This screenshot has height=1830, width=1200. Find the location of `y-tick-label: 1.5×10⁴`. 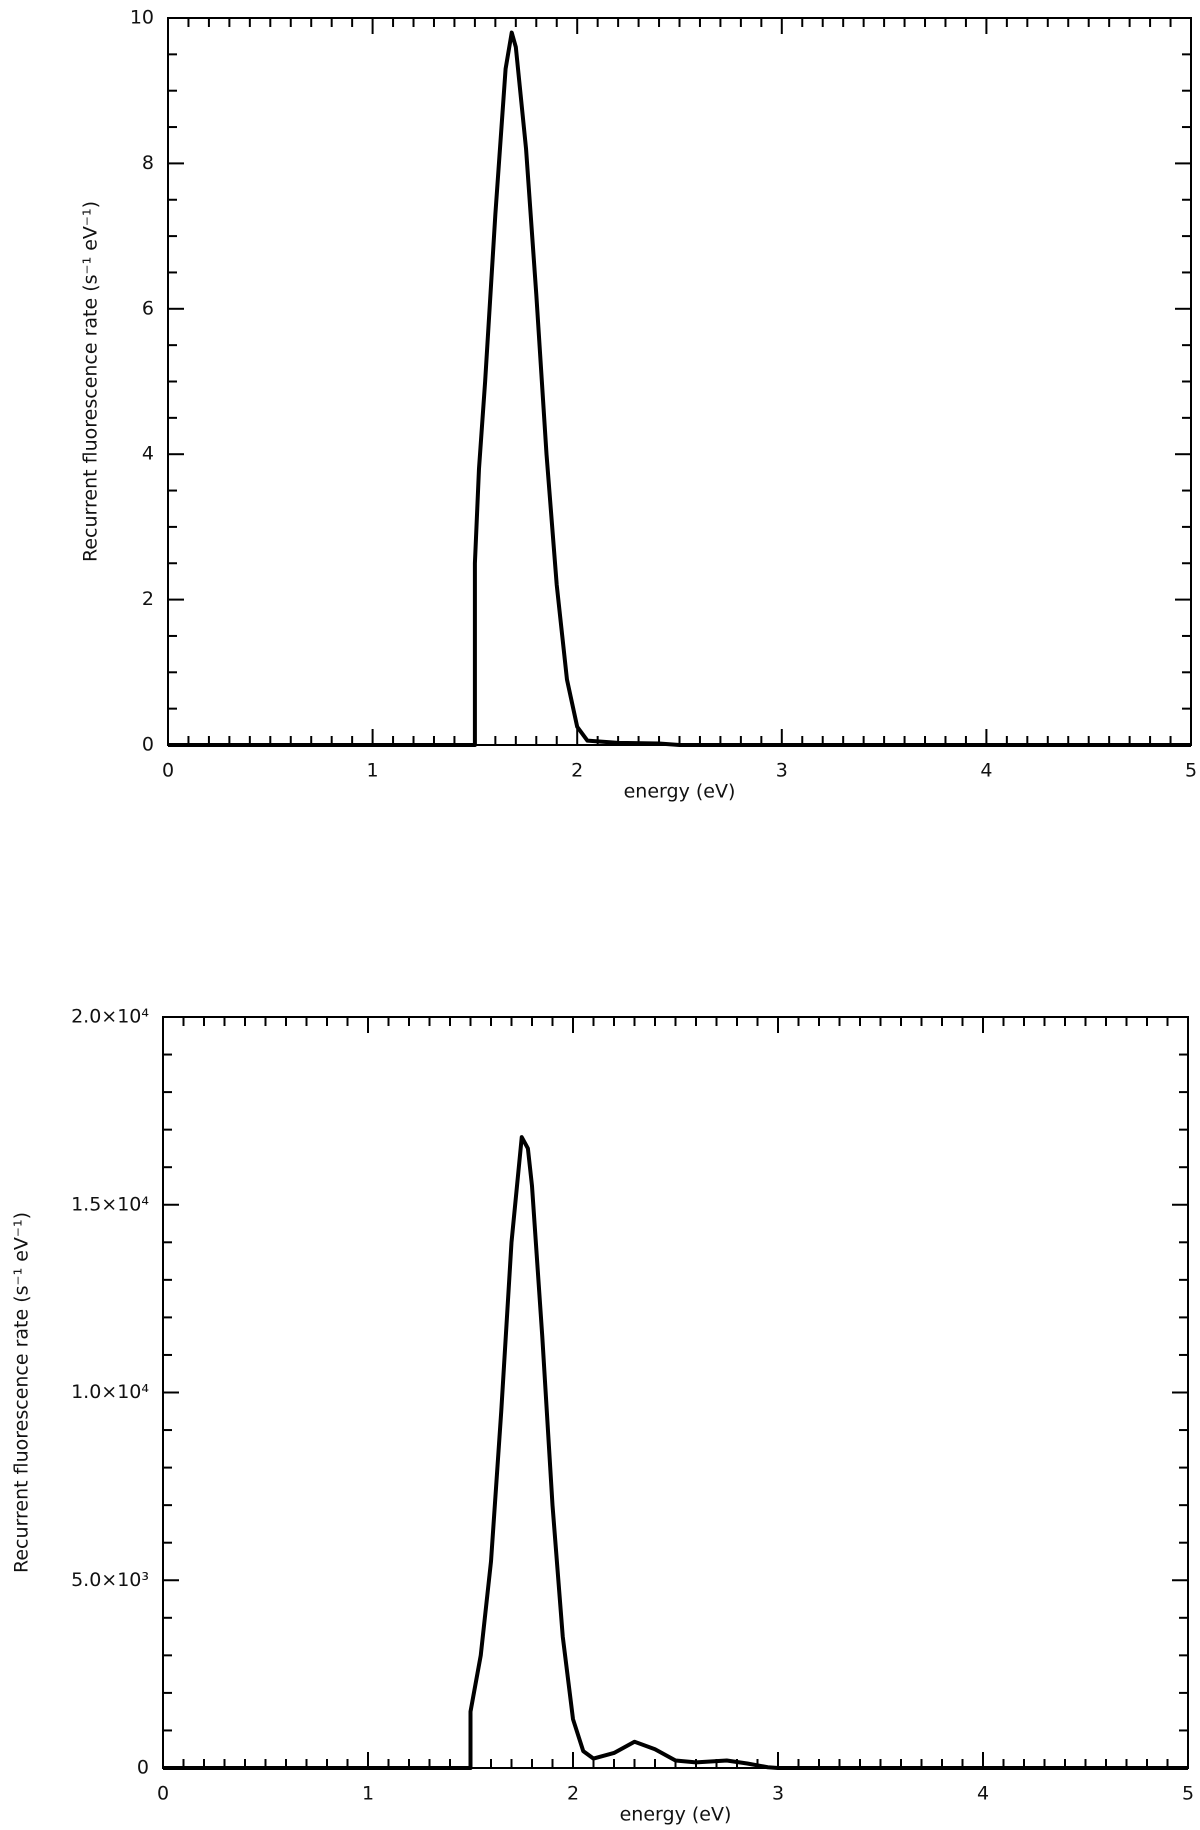

y-tick-label: 1.5×10⁴ is located at coordinates (110, 1204).